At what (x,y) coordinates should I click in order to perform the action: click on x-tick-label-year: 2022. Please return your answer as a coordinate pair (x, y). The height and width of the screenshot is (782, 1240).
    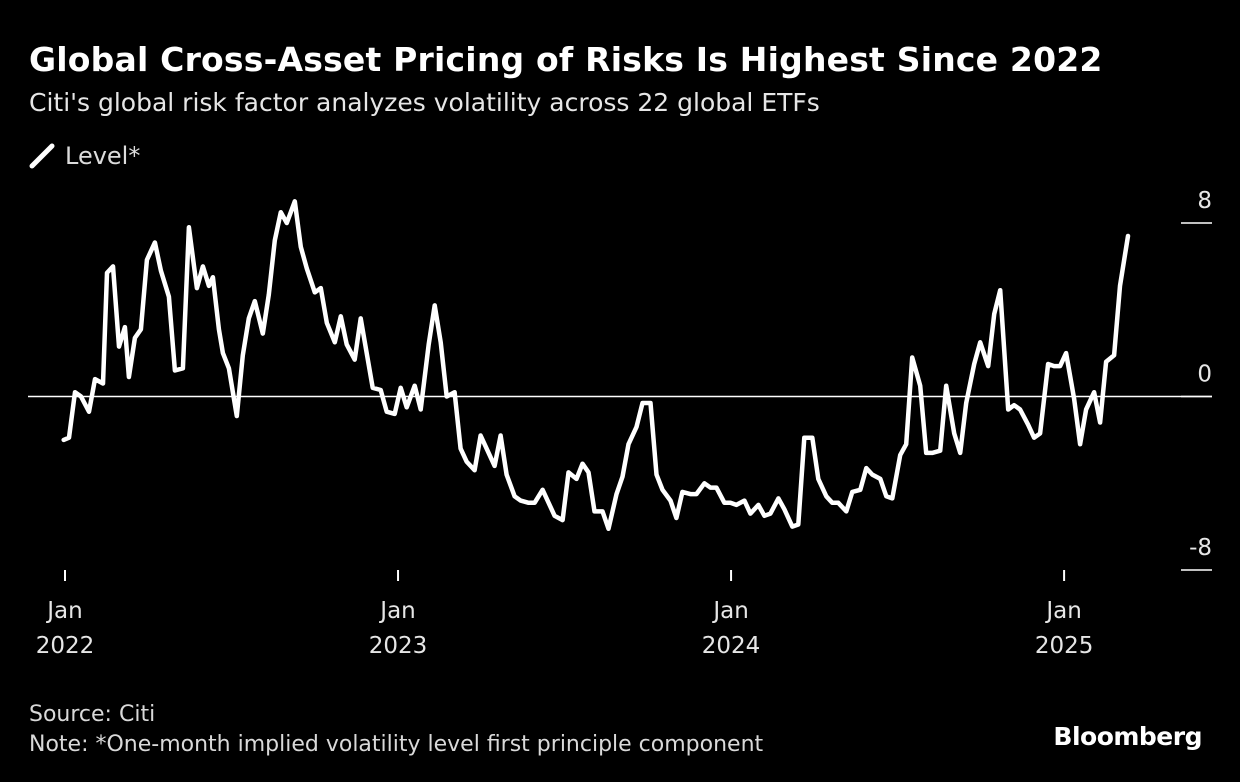
    Looking at the image, I should click on (65, 646).